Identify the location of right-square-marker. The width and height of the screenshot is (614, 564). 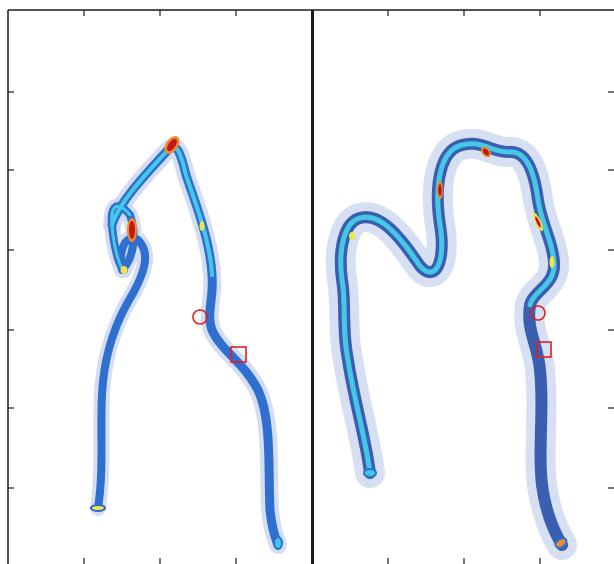
(544, 349).